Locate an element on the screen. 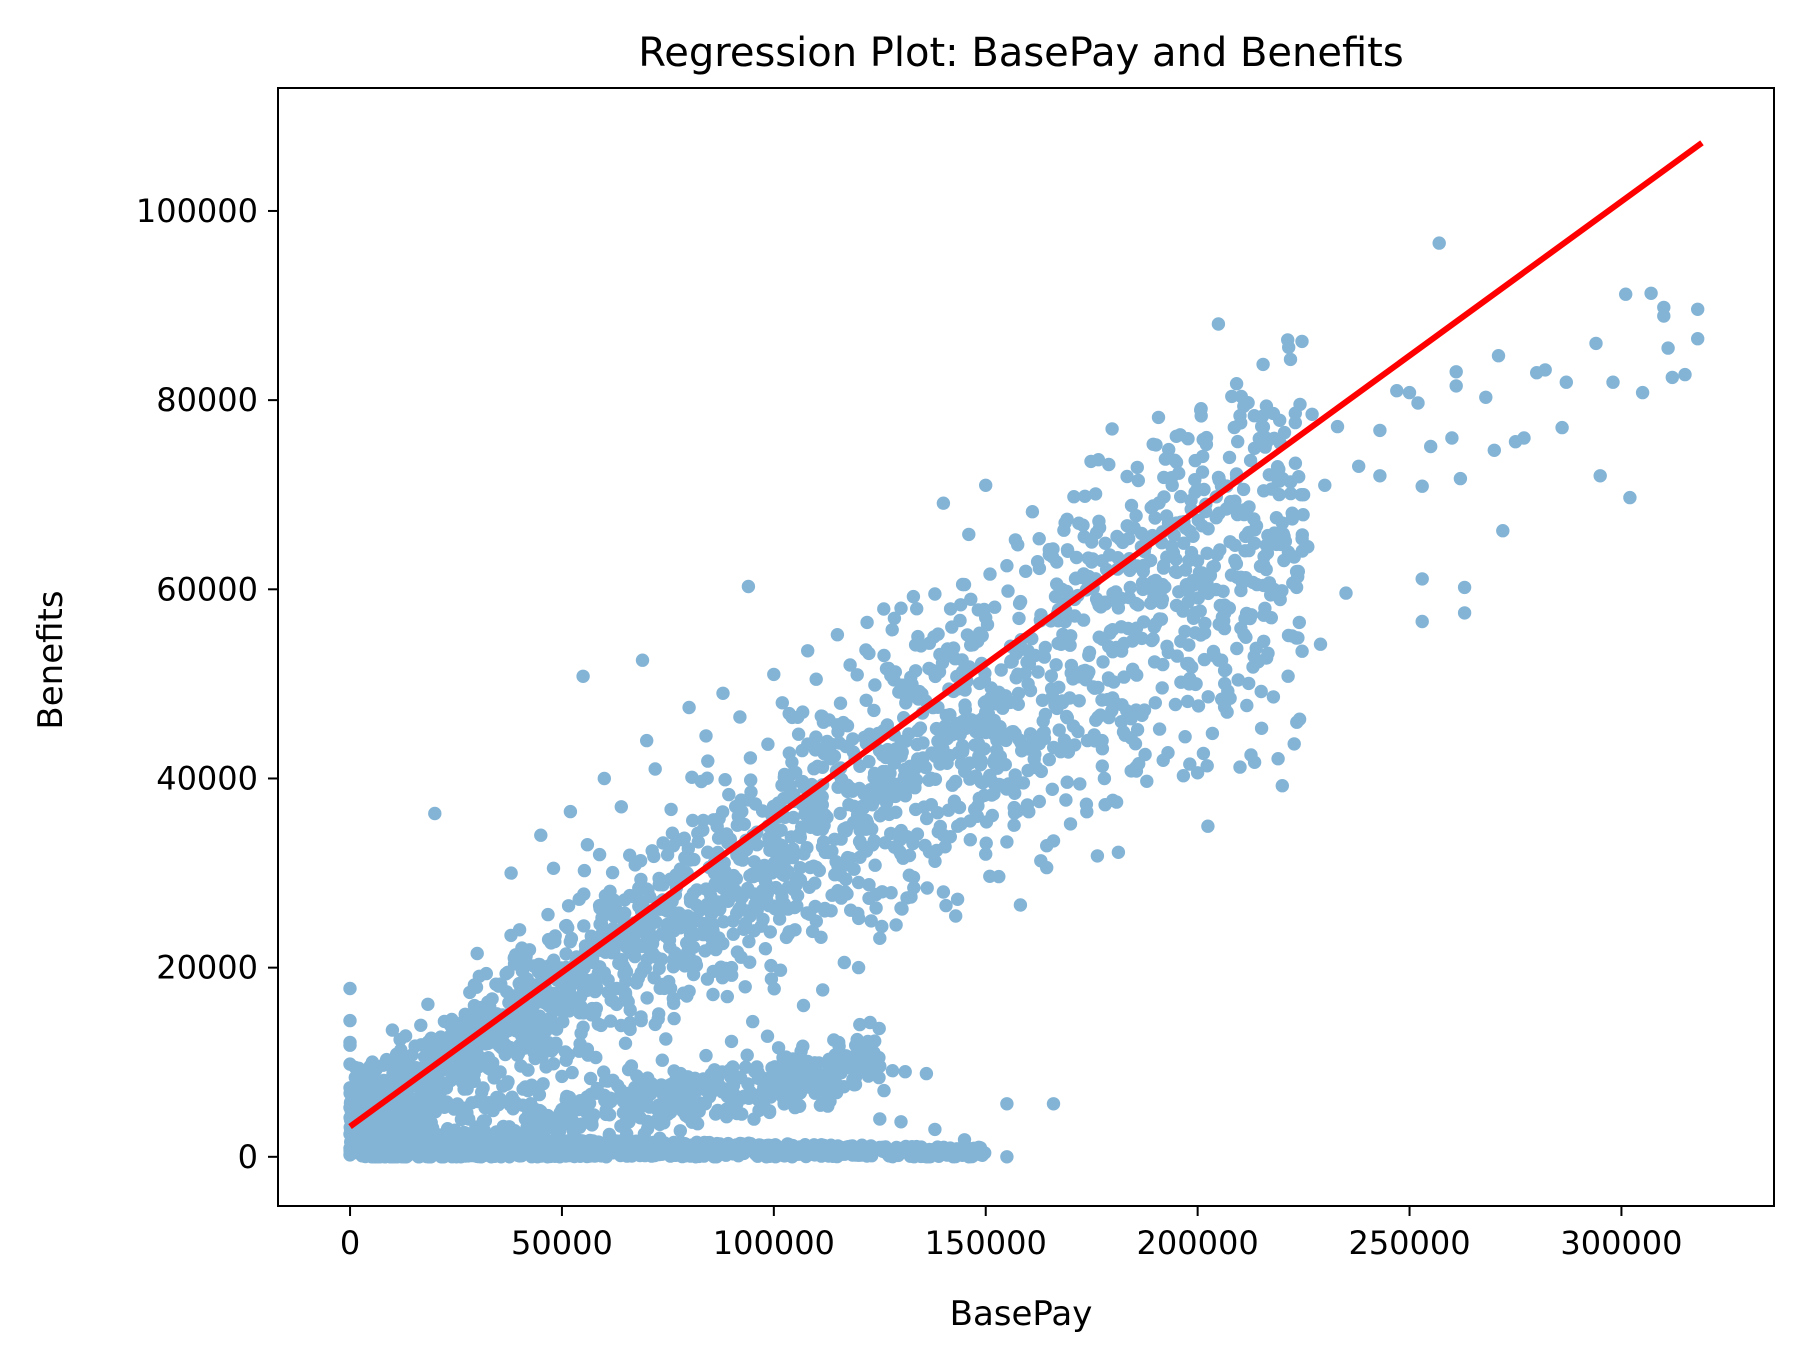 This screenshot has height=1361, width=1794. x-tick-label: 200000 is located at coordinates (1198, 1243).